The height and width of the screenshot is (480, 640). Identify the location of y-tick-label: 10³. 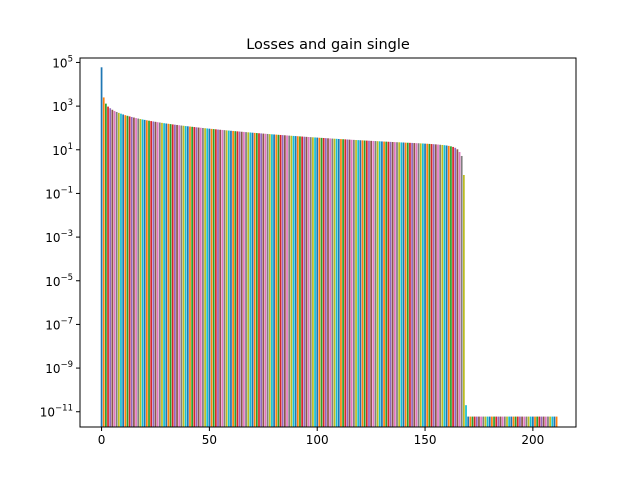
(62, 106).